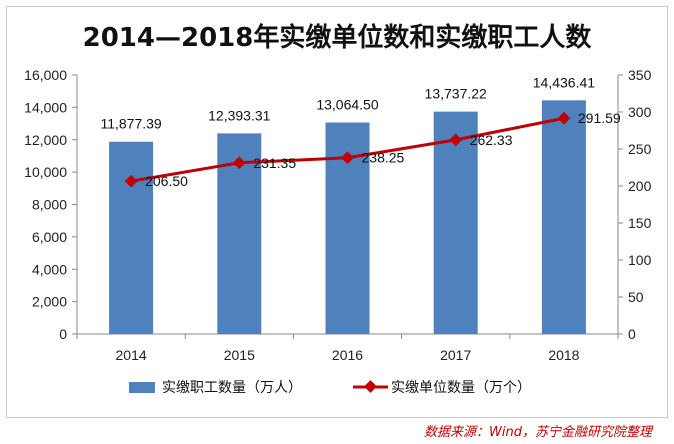 This screenshot has height=444, width=674. Describe the element at coordinates (232, 388) in the screenshot. I see `legend-bar-label: 实缴职工数量（万人）` at that location.